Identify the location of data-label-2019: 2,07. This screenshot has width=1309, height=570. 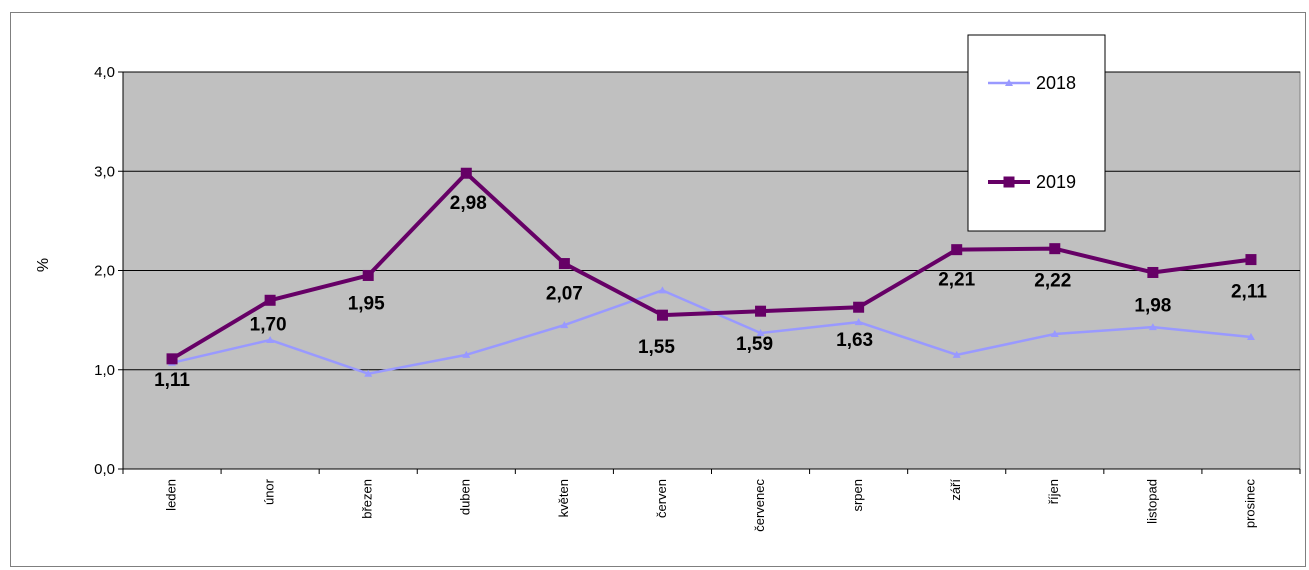
(564, 294).